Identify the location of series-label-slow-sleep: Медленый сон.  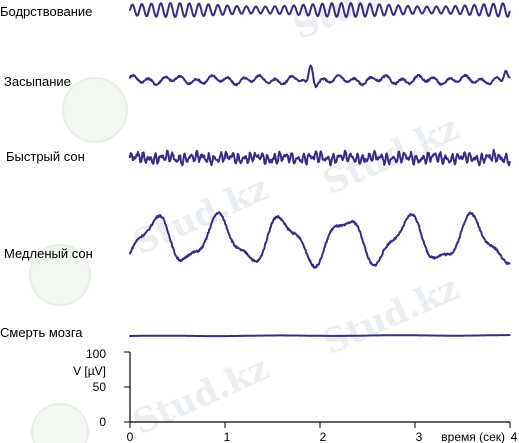
(48, 253).